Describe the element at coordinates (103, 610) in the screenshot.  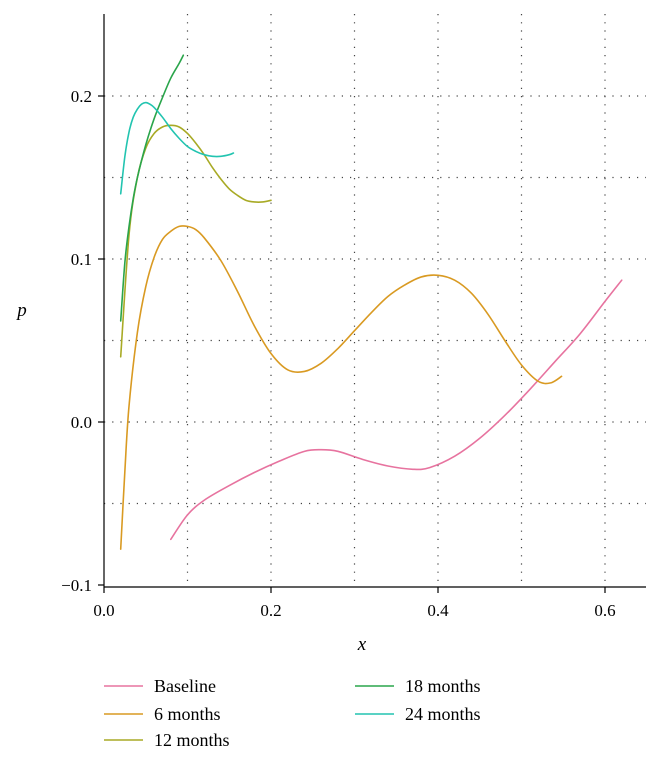
I see `x-tick-label: 0.0` at that location.